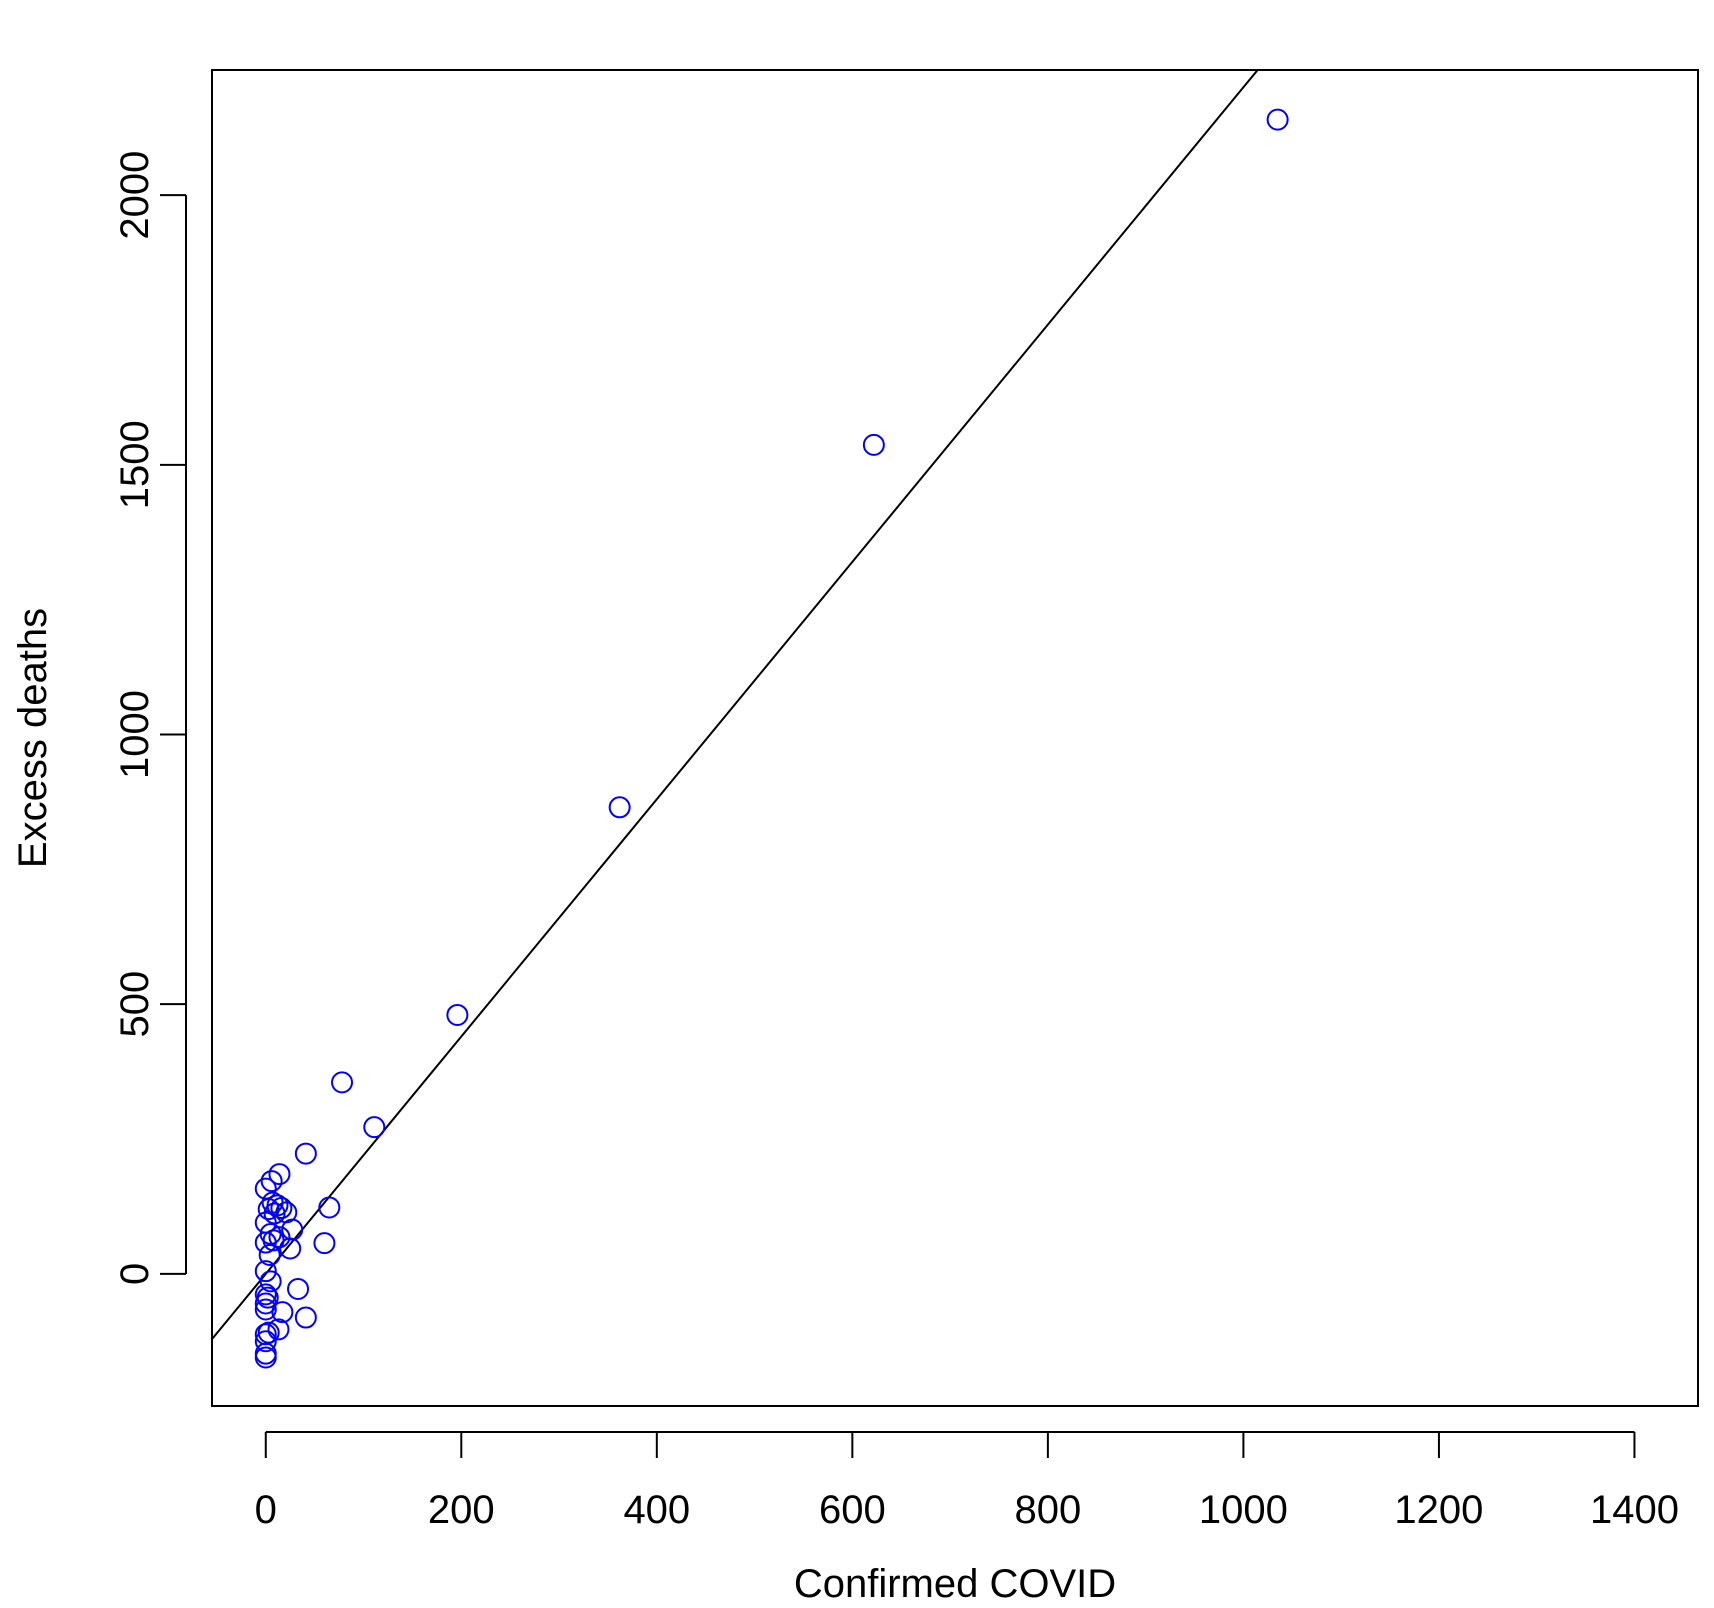 This screenshot has width=1714, height=1608. What do you see at coordinates (135, 195) in the screenshot?
I see `y-tick-label: 2000` at bounding box center [135, 195].